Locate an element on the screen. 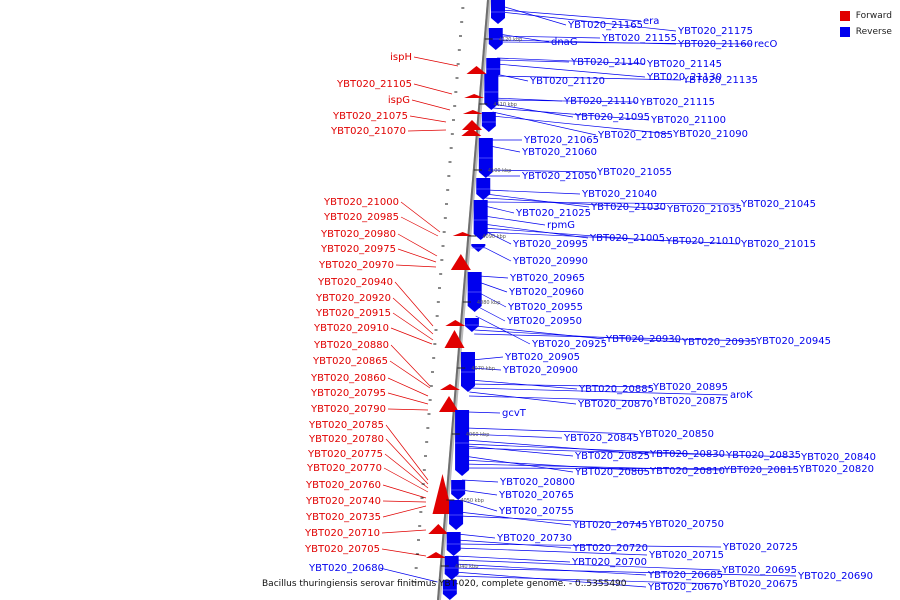  reverse-gene-label: YBT020_20685 is located at coordinates (685, 575).